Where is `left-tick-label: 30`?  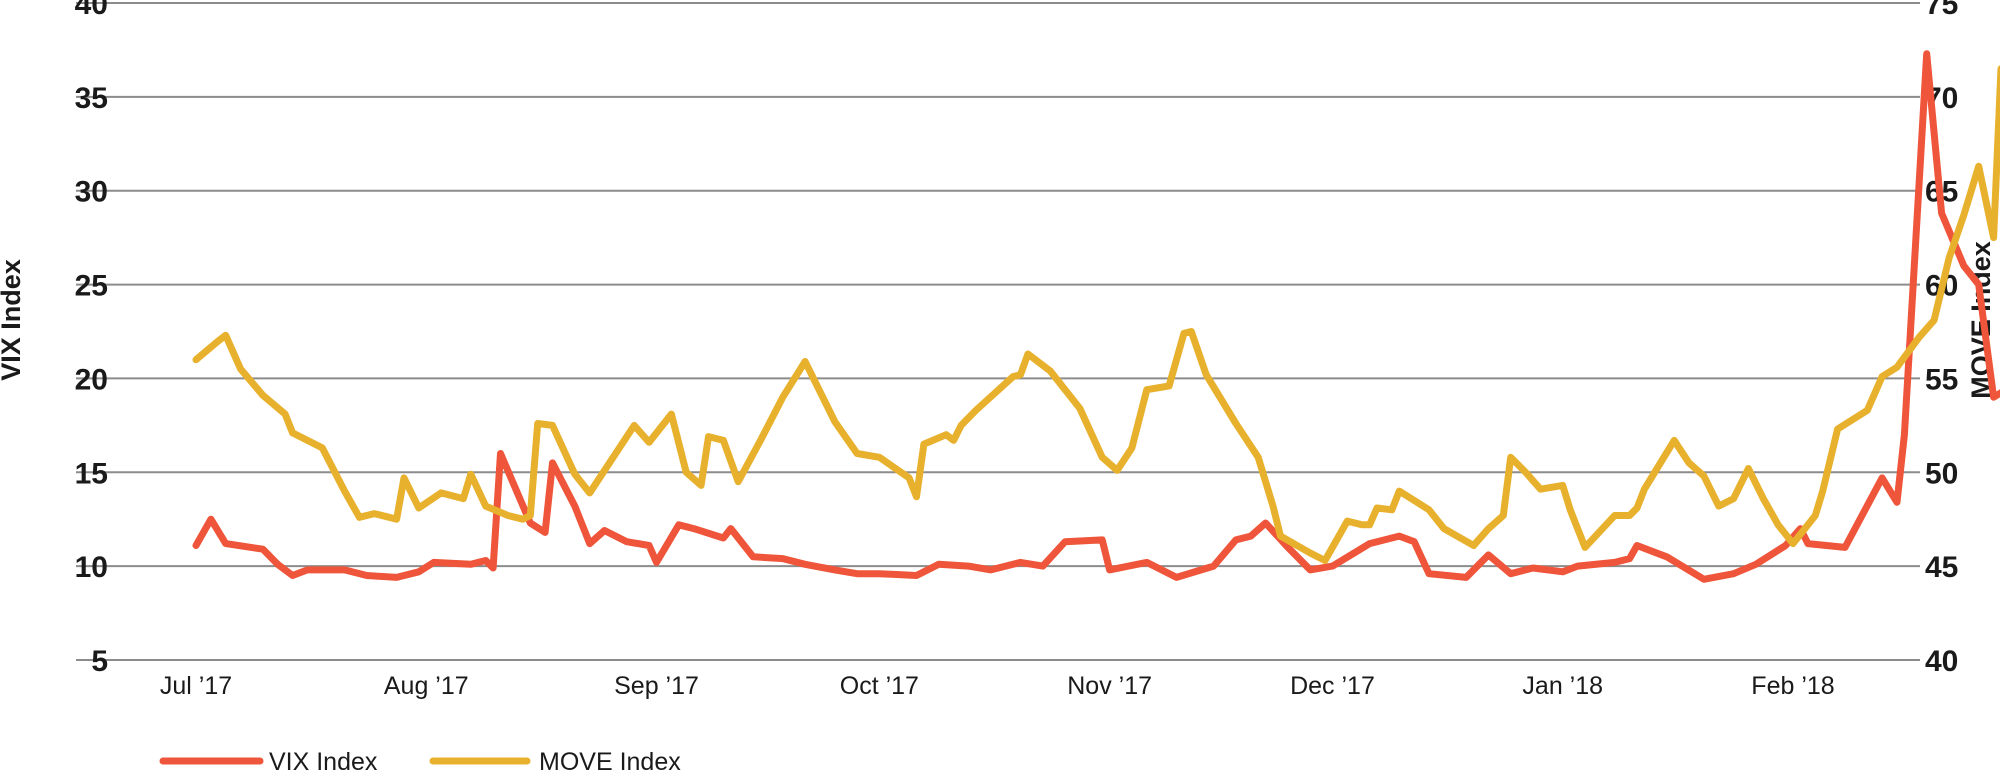
left-tick-label: 30 is located at coordinates (91, 192).